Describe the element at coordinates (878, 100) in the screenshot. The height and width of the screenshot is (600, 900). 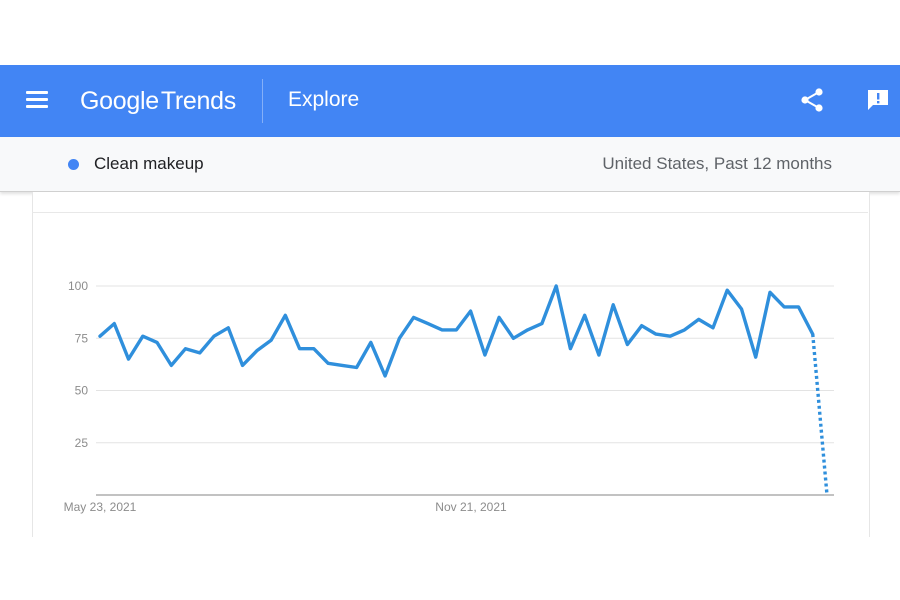
I see `feedback-icon` at that location.